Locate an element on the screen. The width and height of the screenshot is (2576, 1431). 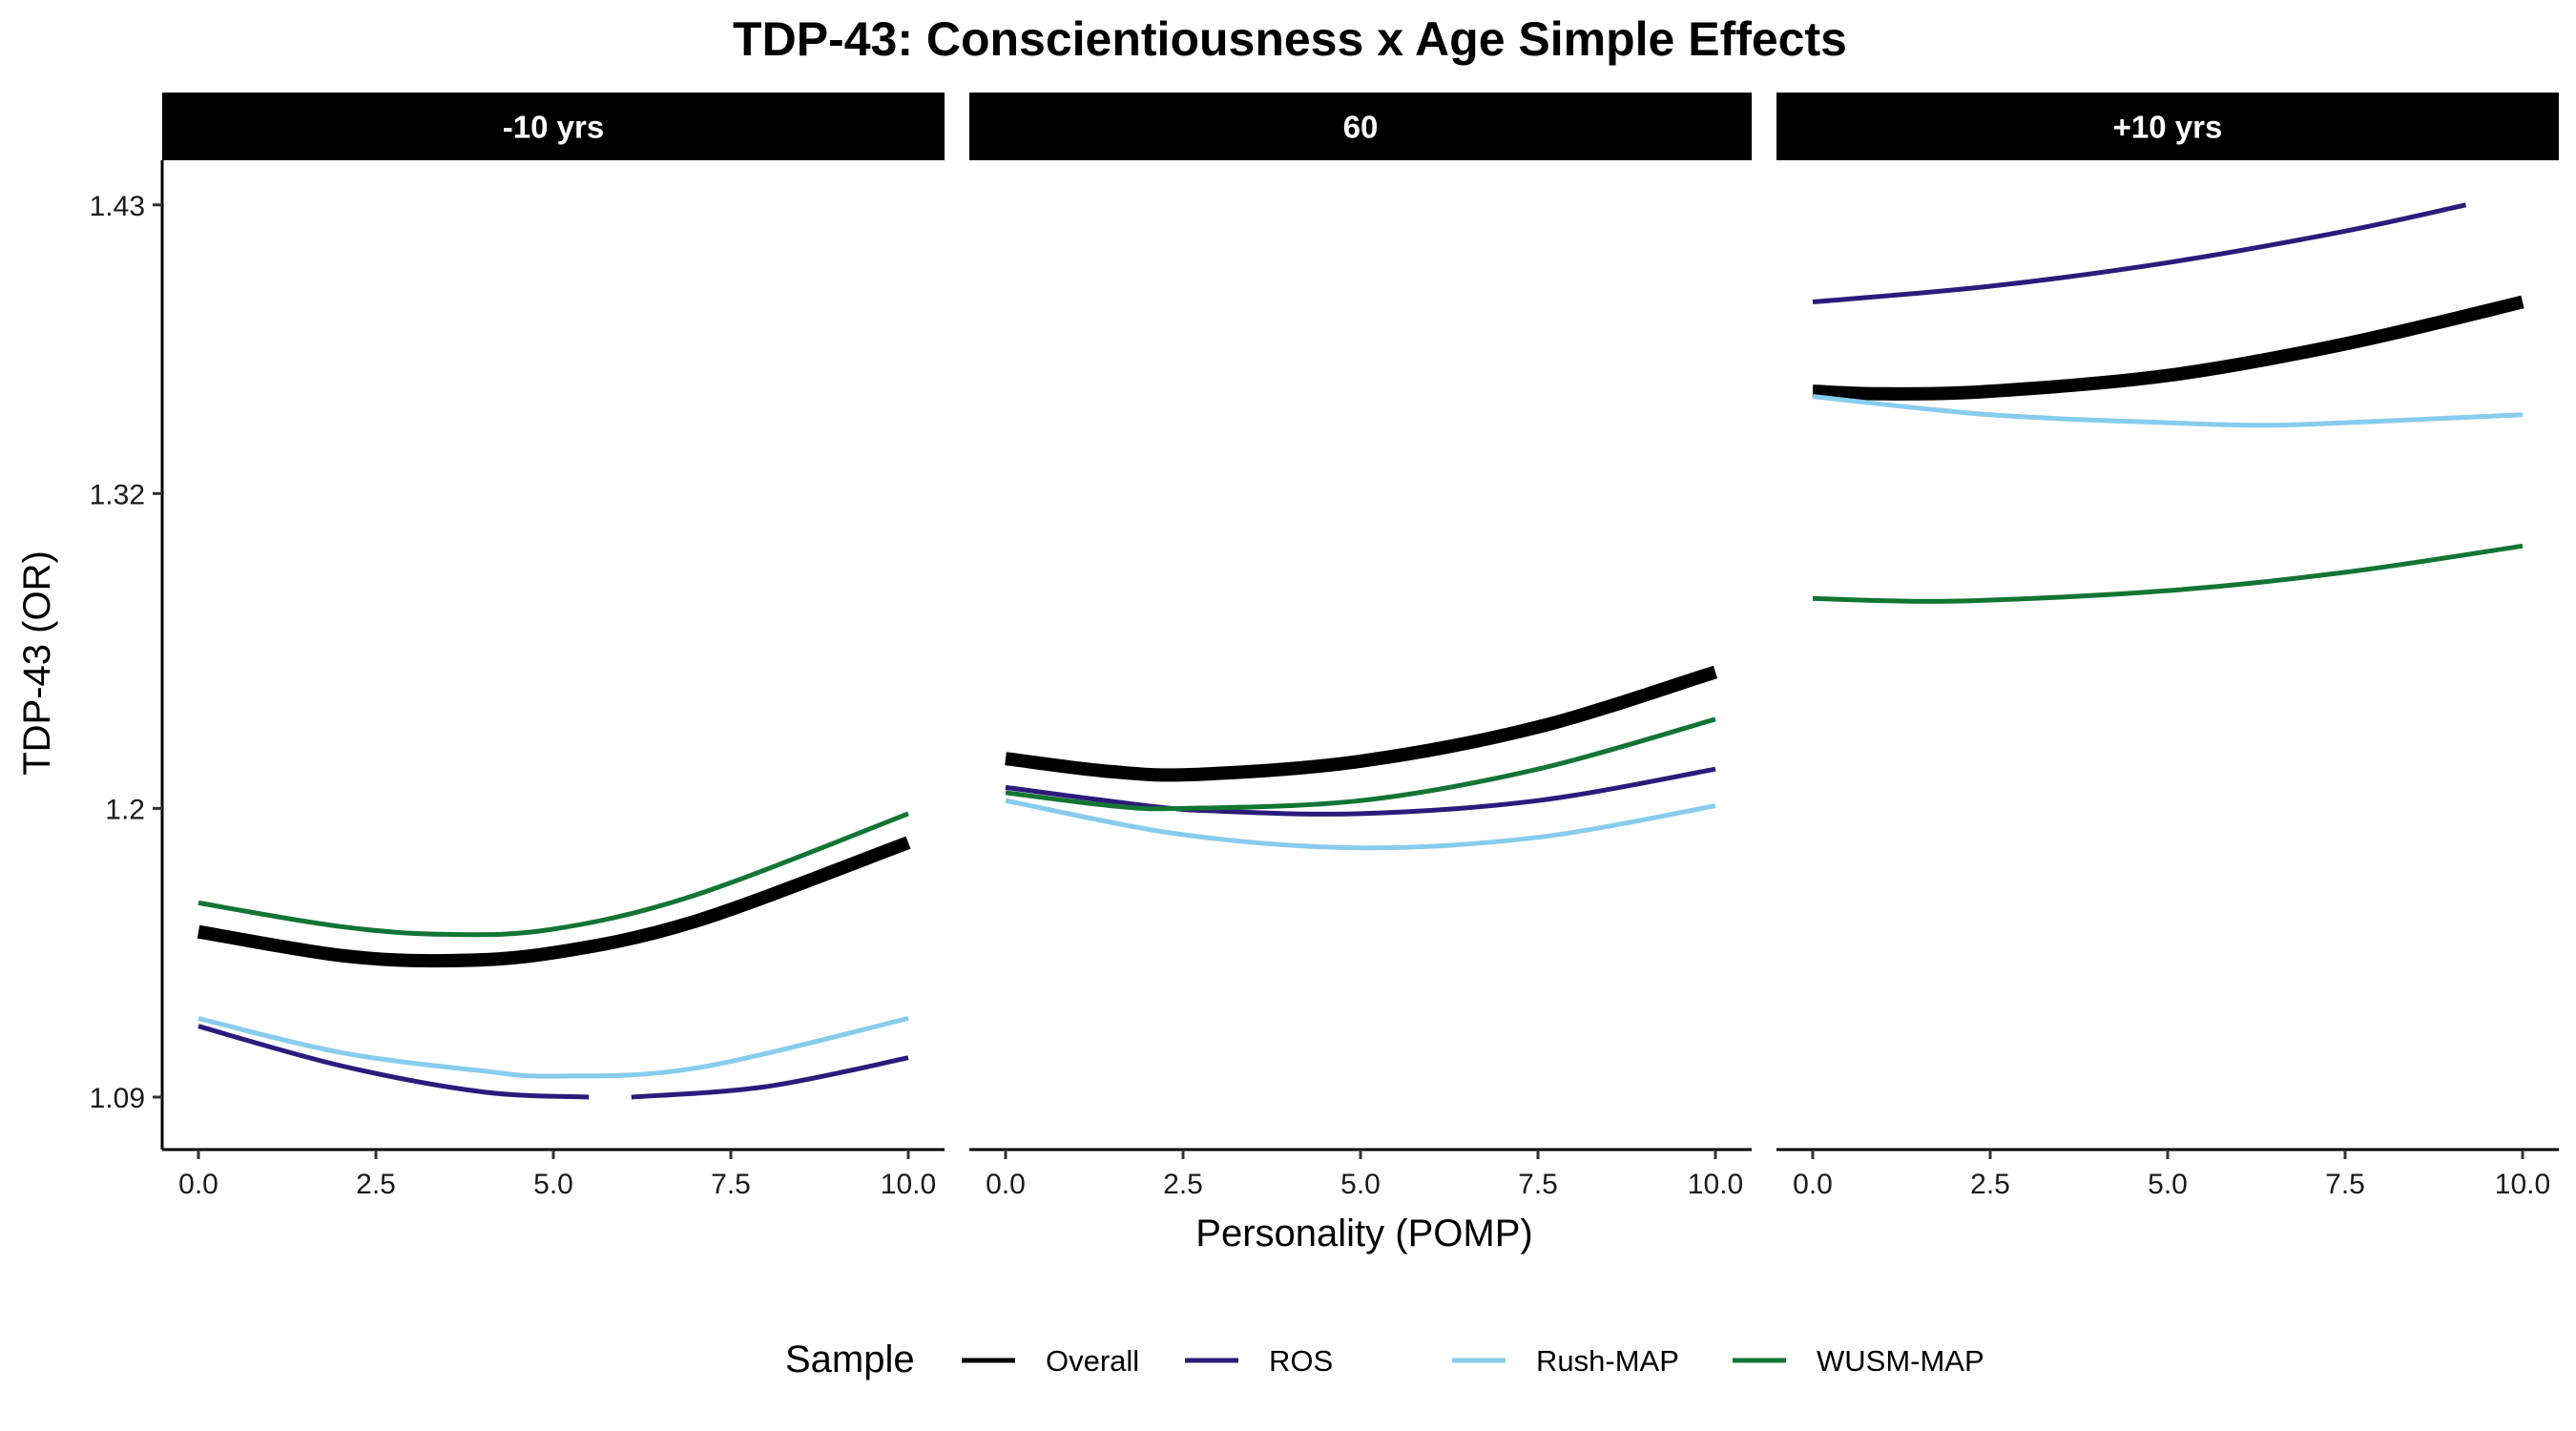
legend-item-wusm-map: WUSM-MAP is located at coordinates (1858, 1361).